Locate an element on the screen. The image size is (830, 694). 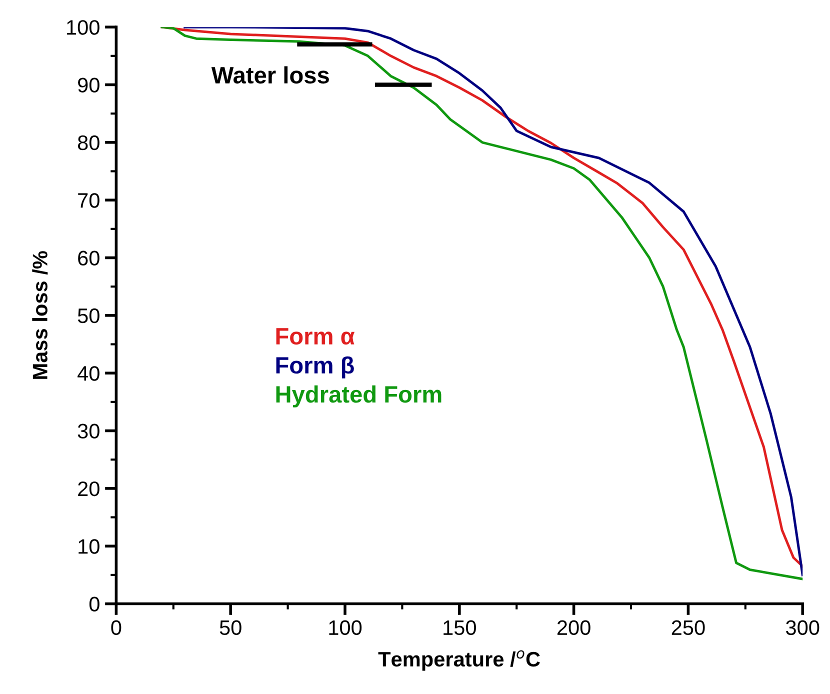
x-tick-label: 250 is located at coordinates (688, 628).